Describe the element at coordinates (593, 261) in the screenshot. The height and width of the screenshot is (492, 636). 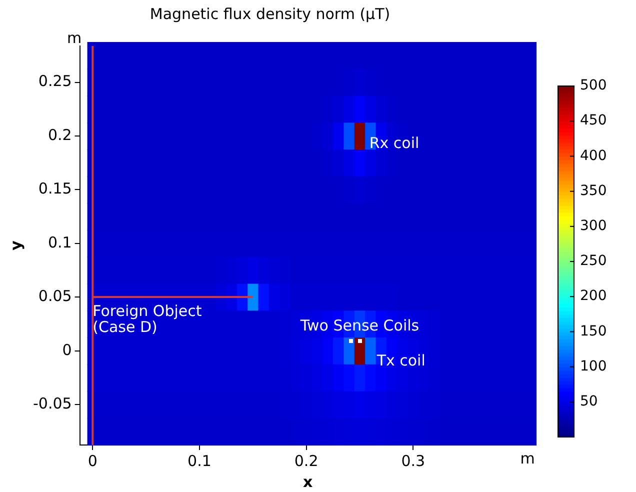
I see `color-bar-label: 250` at that location.